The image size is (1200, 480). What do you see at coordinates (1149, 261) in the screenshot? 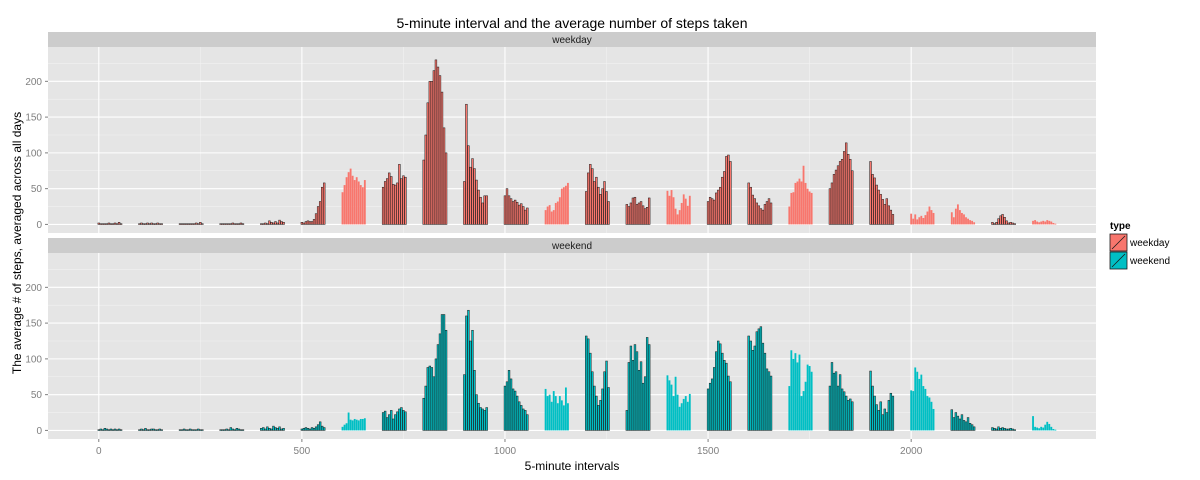
I see `legend-label: weekend` at bounding box center [1149, 261].